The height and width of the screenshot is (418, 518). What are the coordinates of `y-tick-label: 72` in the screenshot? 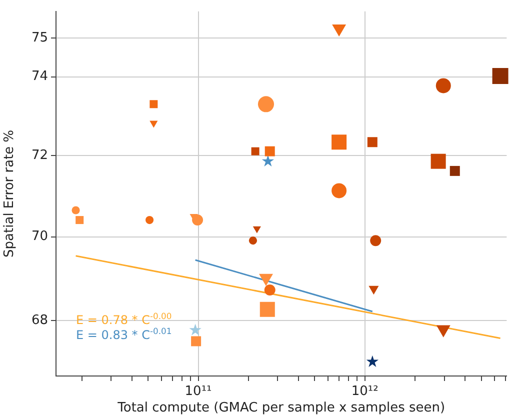 It's located at (39, 156).